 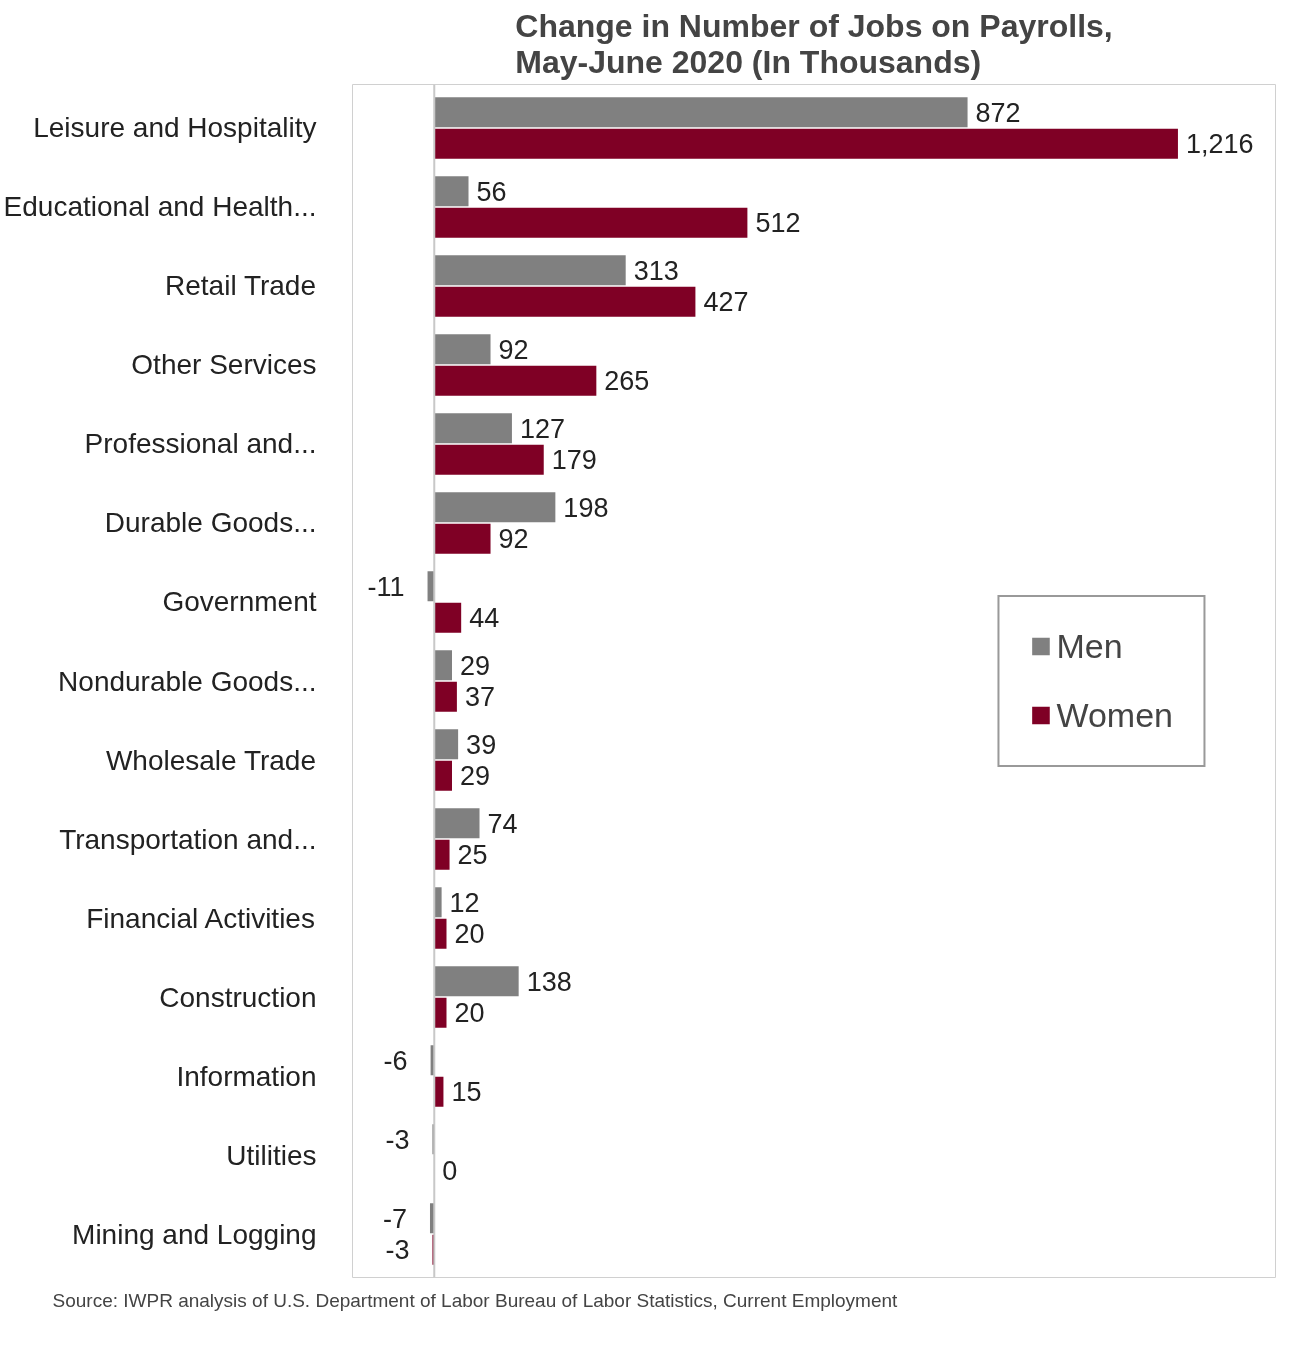 What do you see at coordinates (464, 902) in the screenshot?
I see `data-label: 12` at bounding box center [464, 902].